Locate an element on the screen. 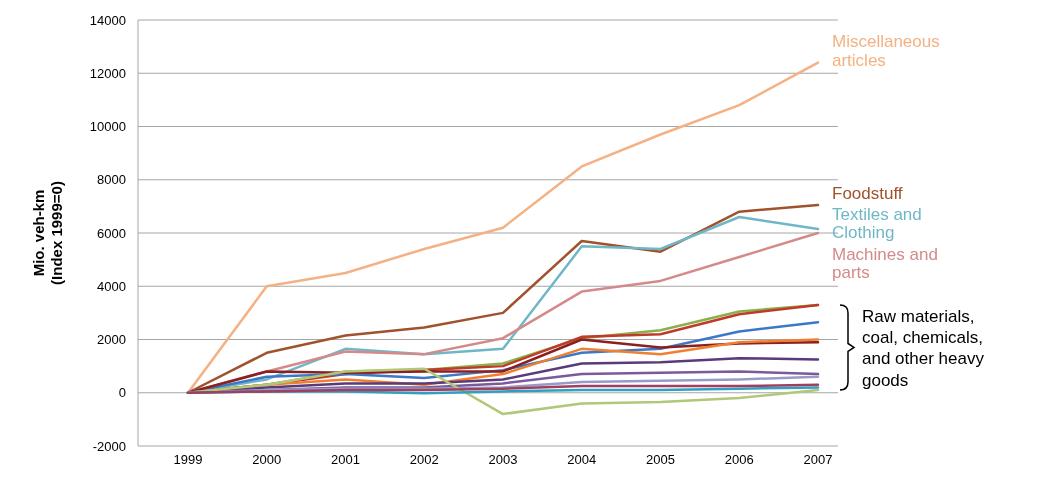 This screenshot has width=1064, height=484. x-tick-label: 2001 is located at coordinates (345, 459).